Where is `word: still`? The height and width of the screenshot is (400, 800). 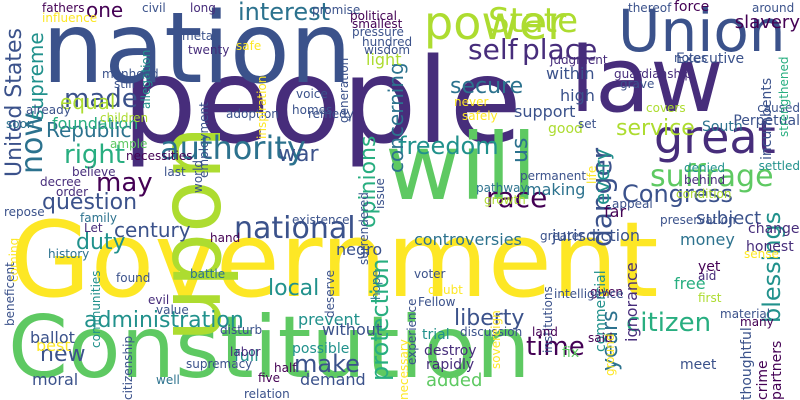
word: still is located at coordinates (124, 84).